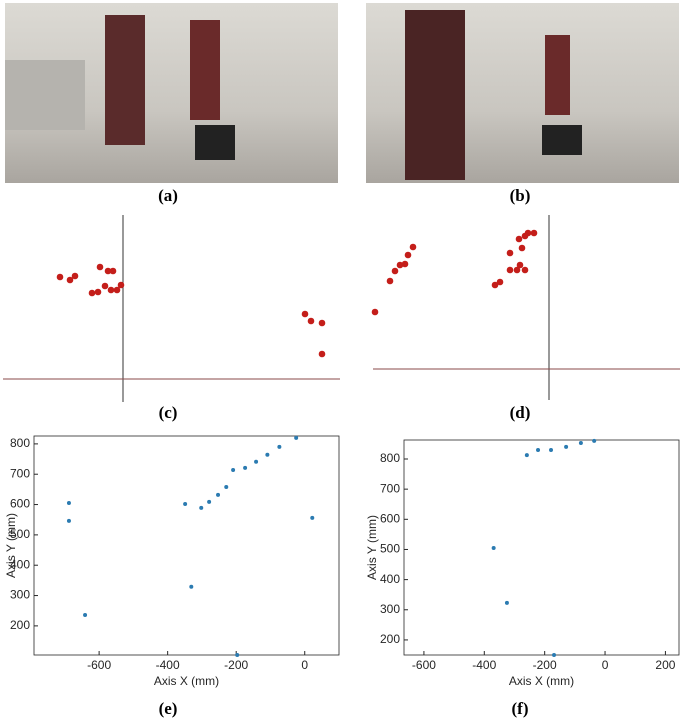 The height and width of the screenshot is (719, 685). What do you see at coordinates (520, 195) in the screenshot?
I see `caption: (b)` at bounding box center [520, 195].